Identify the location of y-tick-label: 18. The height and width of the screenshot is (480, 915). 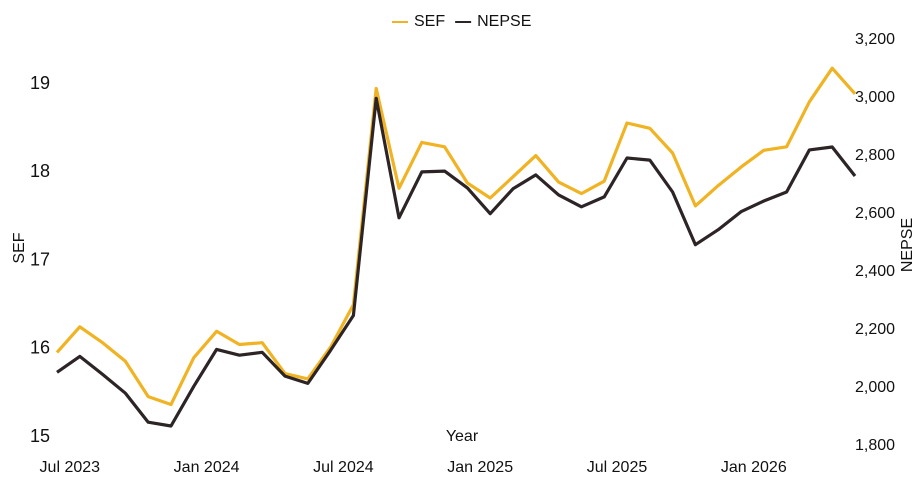
(40, 171).